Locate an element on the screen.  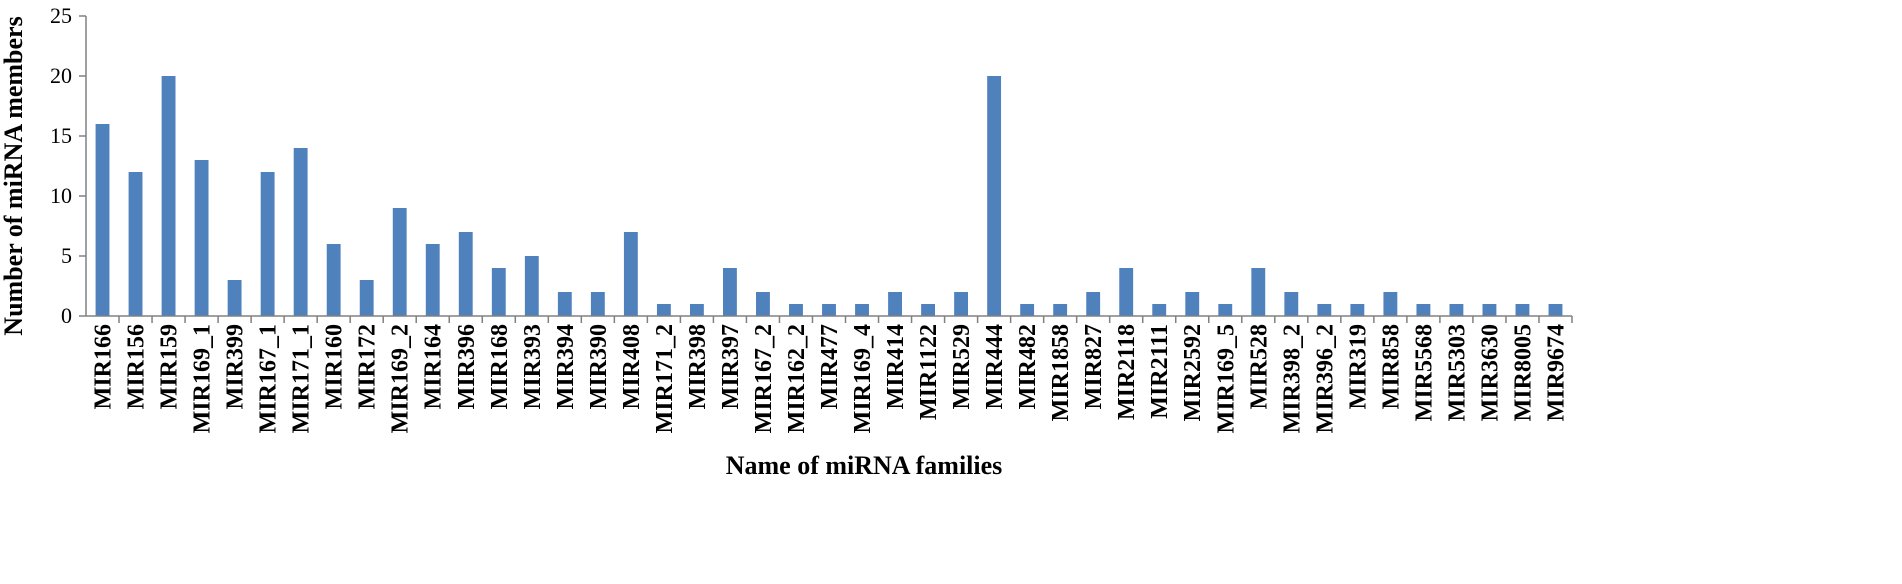
x-tick-label-mir399: MIR399 is located at coordinates (236, 366).